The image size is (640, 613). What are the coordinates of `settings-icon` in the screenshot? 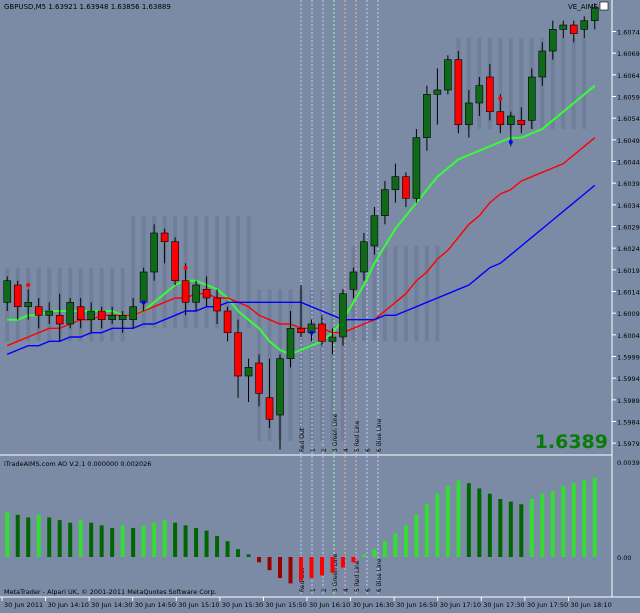 It's located at (604, 6).